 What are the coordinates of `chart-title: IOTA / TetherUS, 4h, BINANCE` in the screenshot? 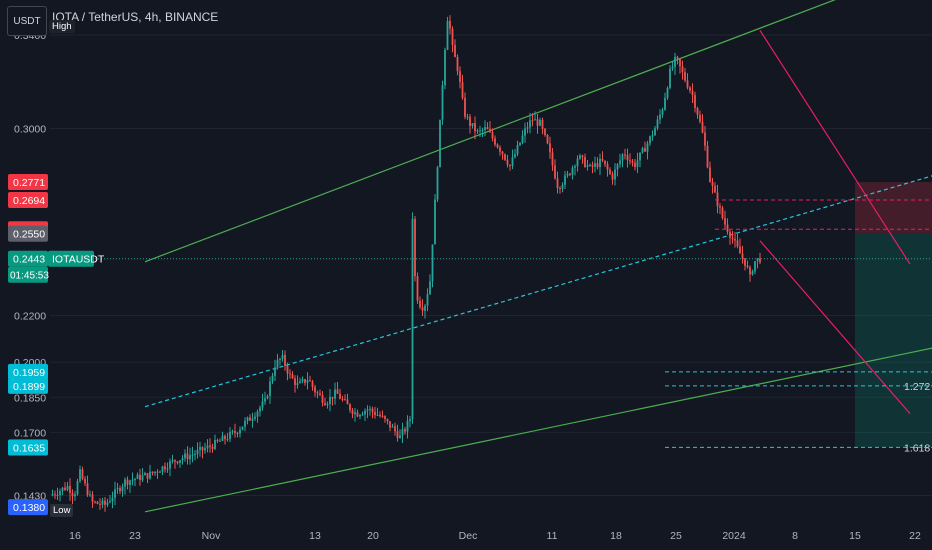 It's located at (135, 17).